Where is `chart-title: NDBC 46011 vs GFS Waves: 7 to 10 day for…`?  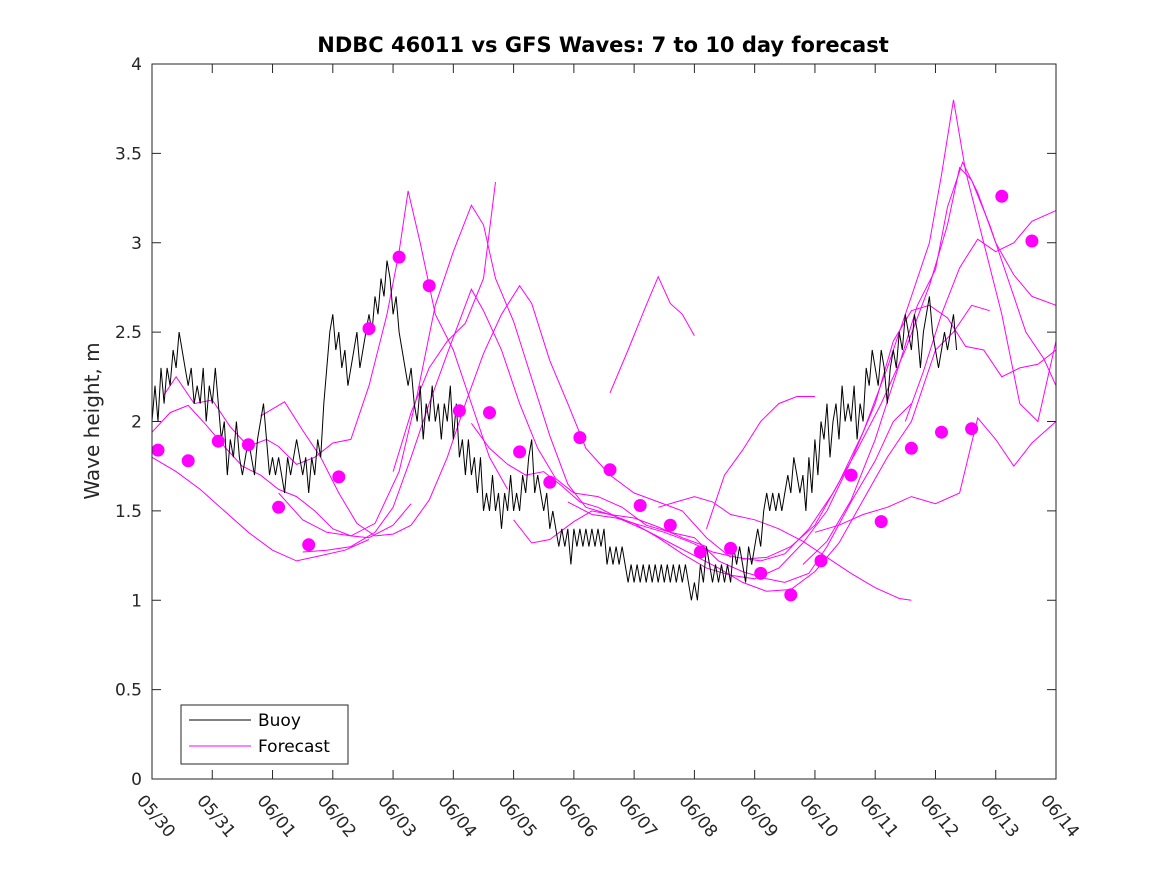 chart-title: NDBC 46011 vs GFS Waves: 7 to 10 day for… is located at coordinates (602, 45).